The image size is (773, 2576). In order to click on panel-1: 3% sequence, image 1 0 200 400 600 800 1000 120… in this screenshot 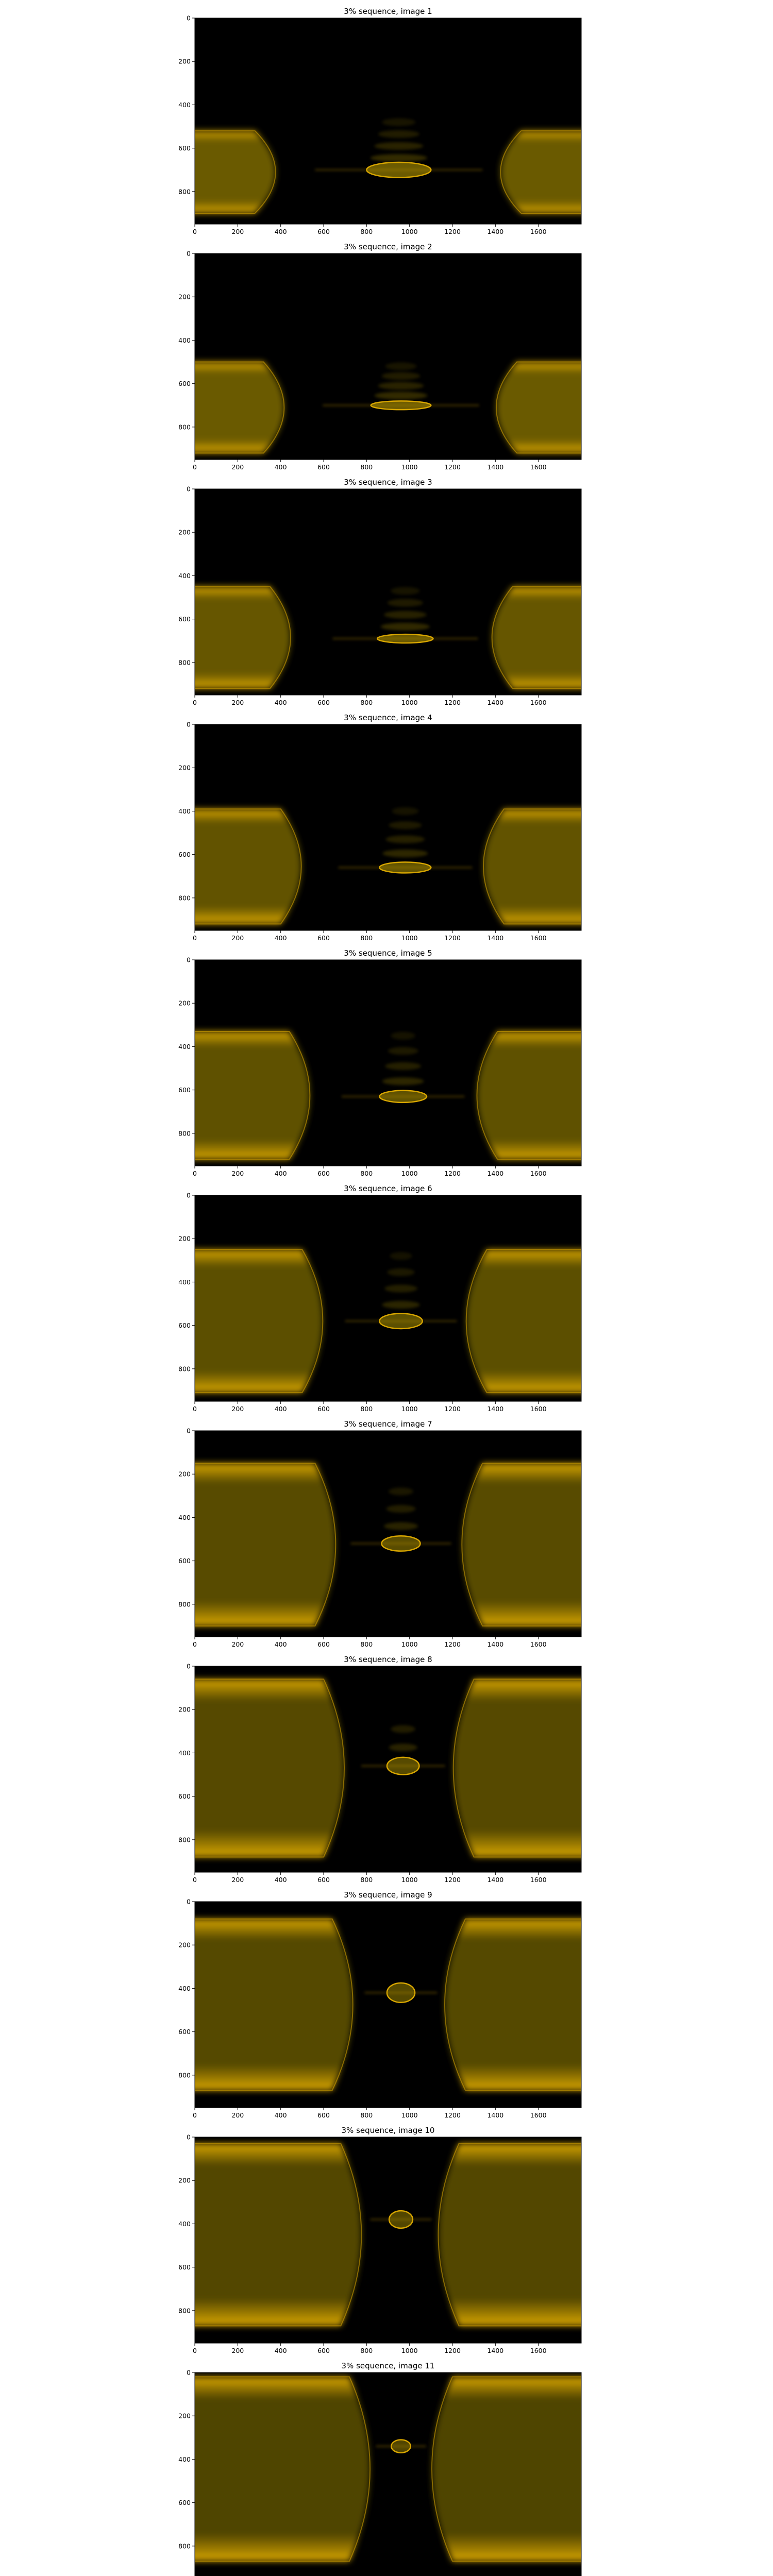, I will do `click(385, 121)`.